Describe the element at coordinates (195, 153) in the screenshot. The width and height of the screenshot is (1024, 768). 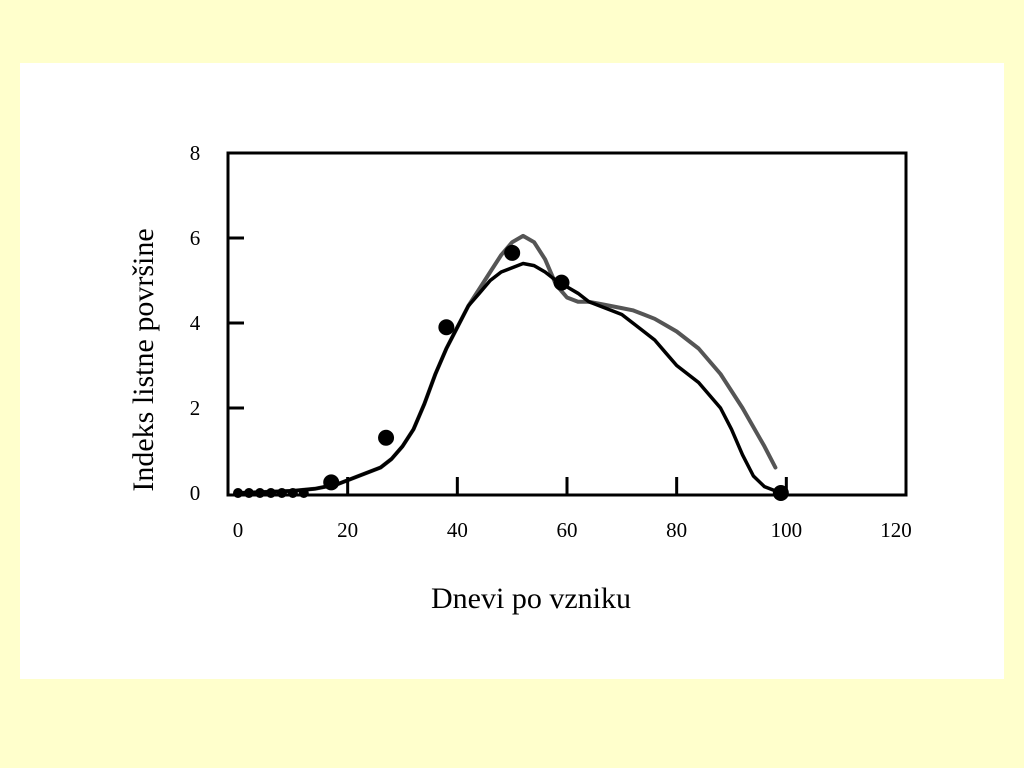
I see `y-tick-label: 8` at that location.